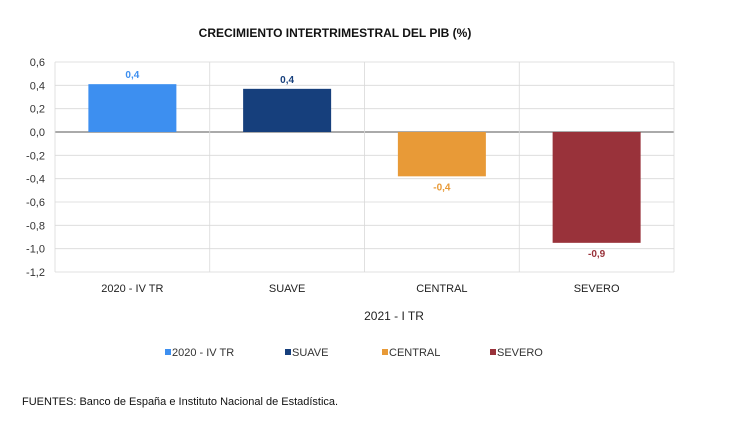  What do you see at coordinates (35, 273) in the screenshot?
I see `y-tick-label: -1,2` at bounding box center [35, 273].